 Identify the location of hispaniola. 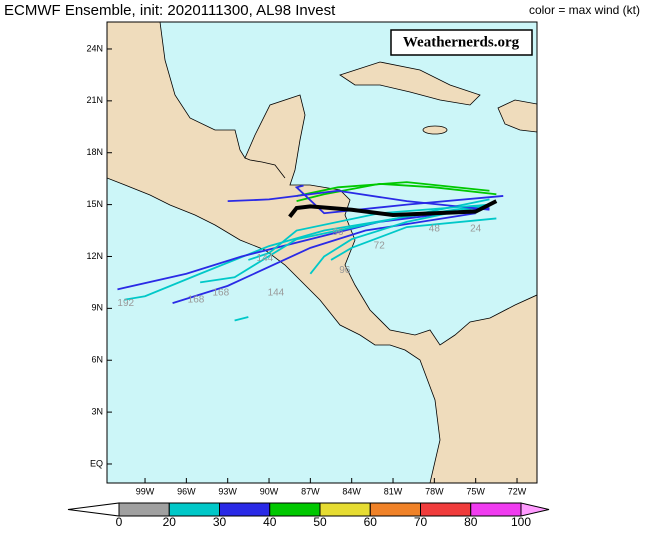
(517, 116).